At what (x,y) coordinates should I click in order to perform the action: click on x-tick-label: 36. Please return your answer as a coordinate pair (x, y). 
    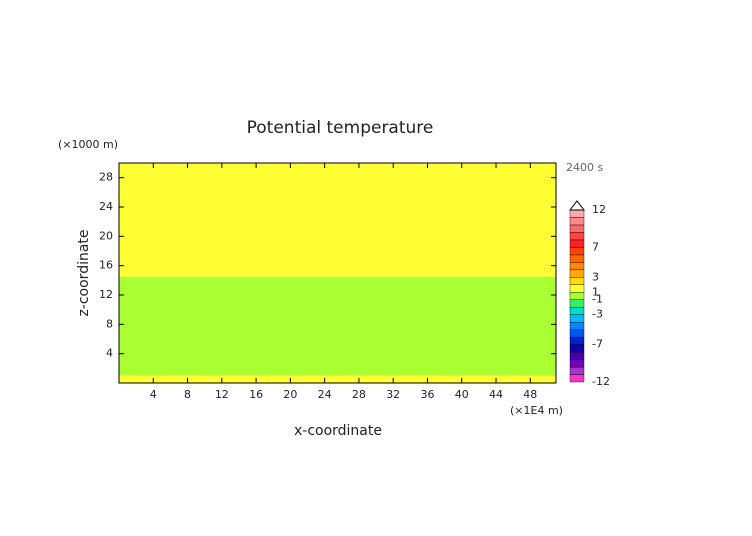
    Looking at the image, I should click on (427, 394).